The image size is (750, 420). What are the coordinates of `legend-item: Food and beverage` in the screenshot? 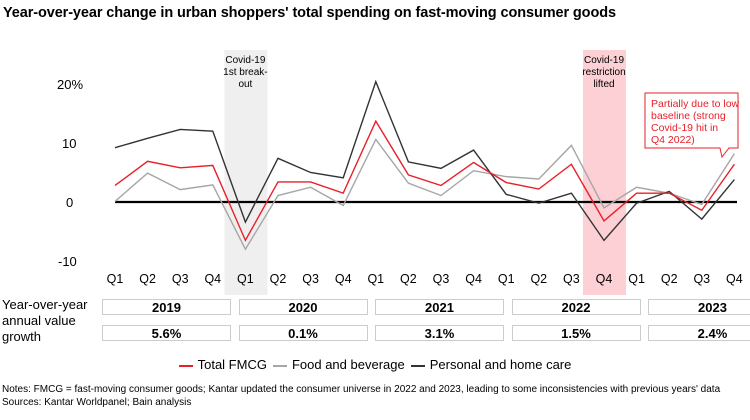 It's located at (338, 364).